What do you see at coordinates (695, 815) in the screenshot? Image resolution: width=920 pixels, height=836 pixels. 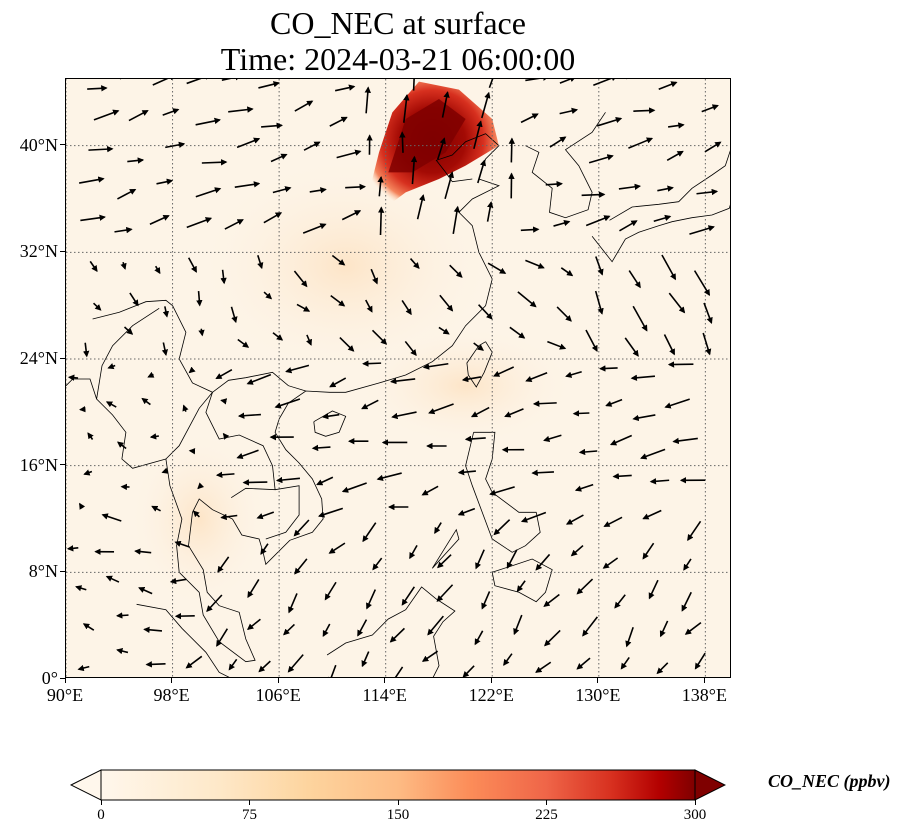 I see `colorbar-tick-label: 300` at bounding box center [695, 815].